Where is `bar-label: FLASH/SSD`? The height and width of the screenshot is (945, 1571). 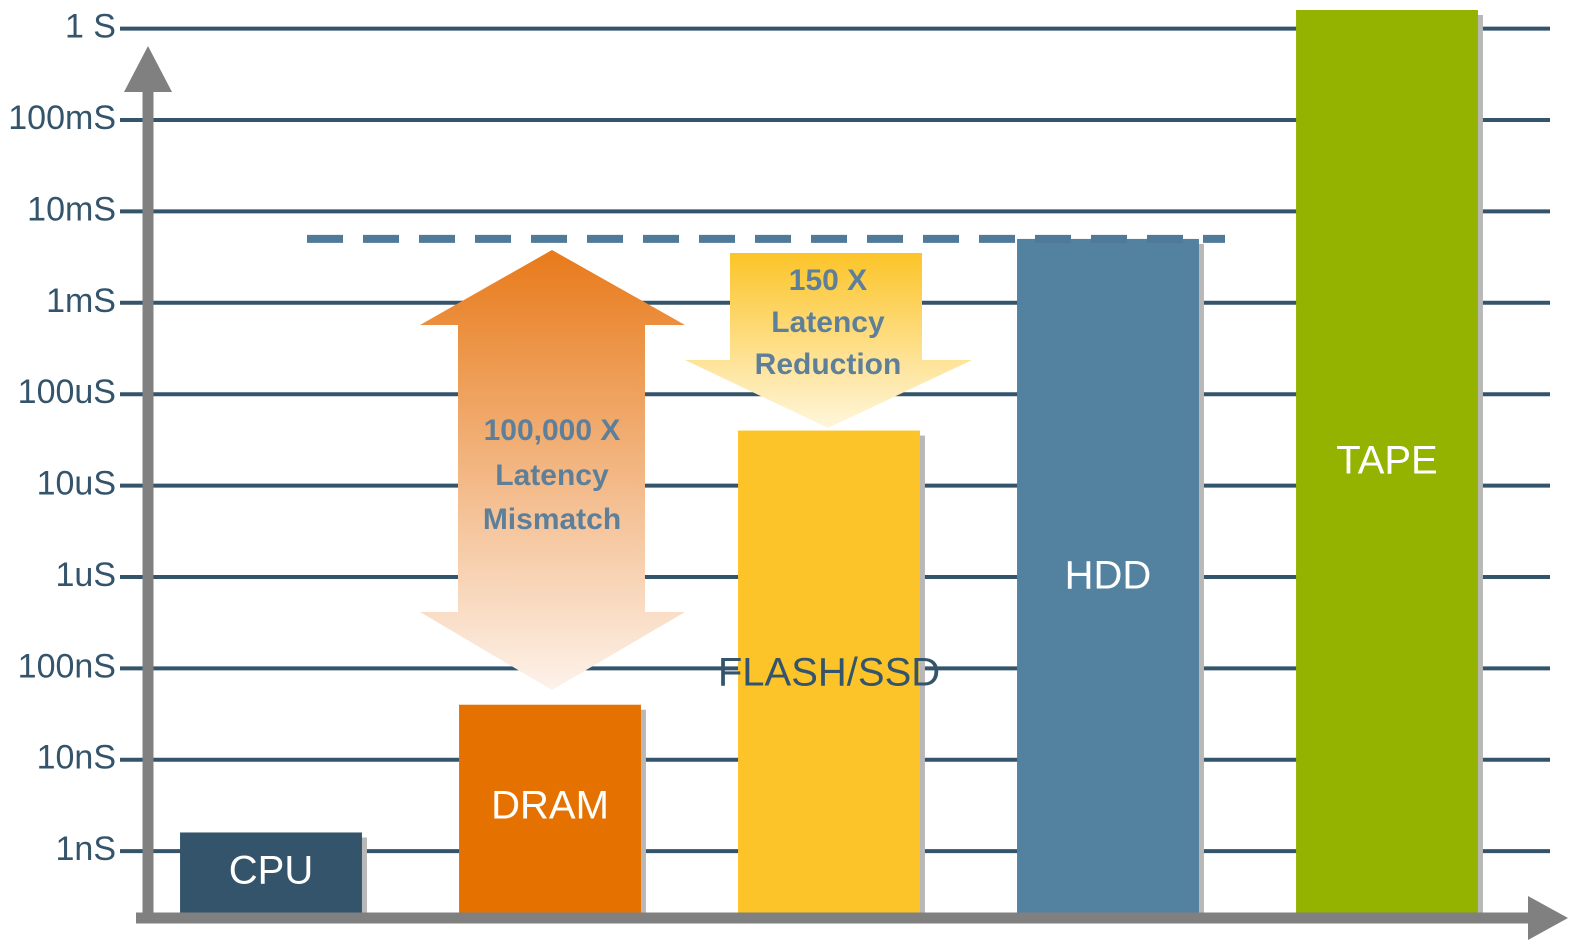 bar-label: FLASH/SSD is located at coordinates (829, 673).